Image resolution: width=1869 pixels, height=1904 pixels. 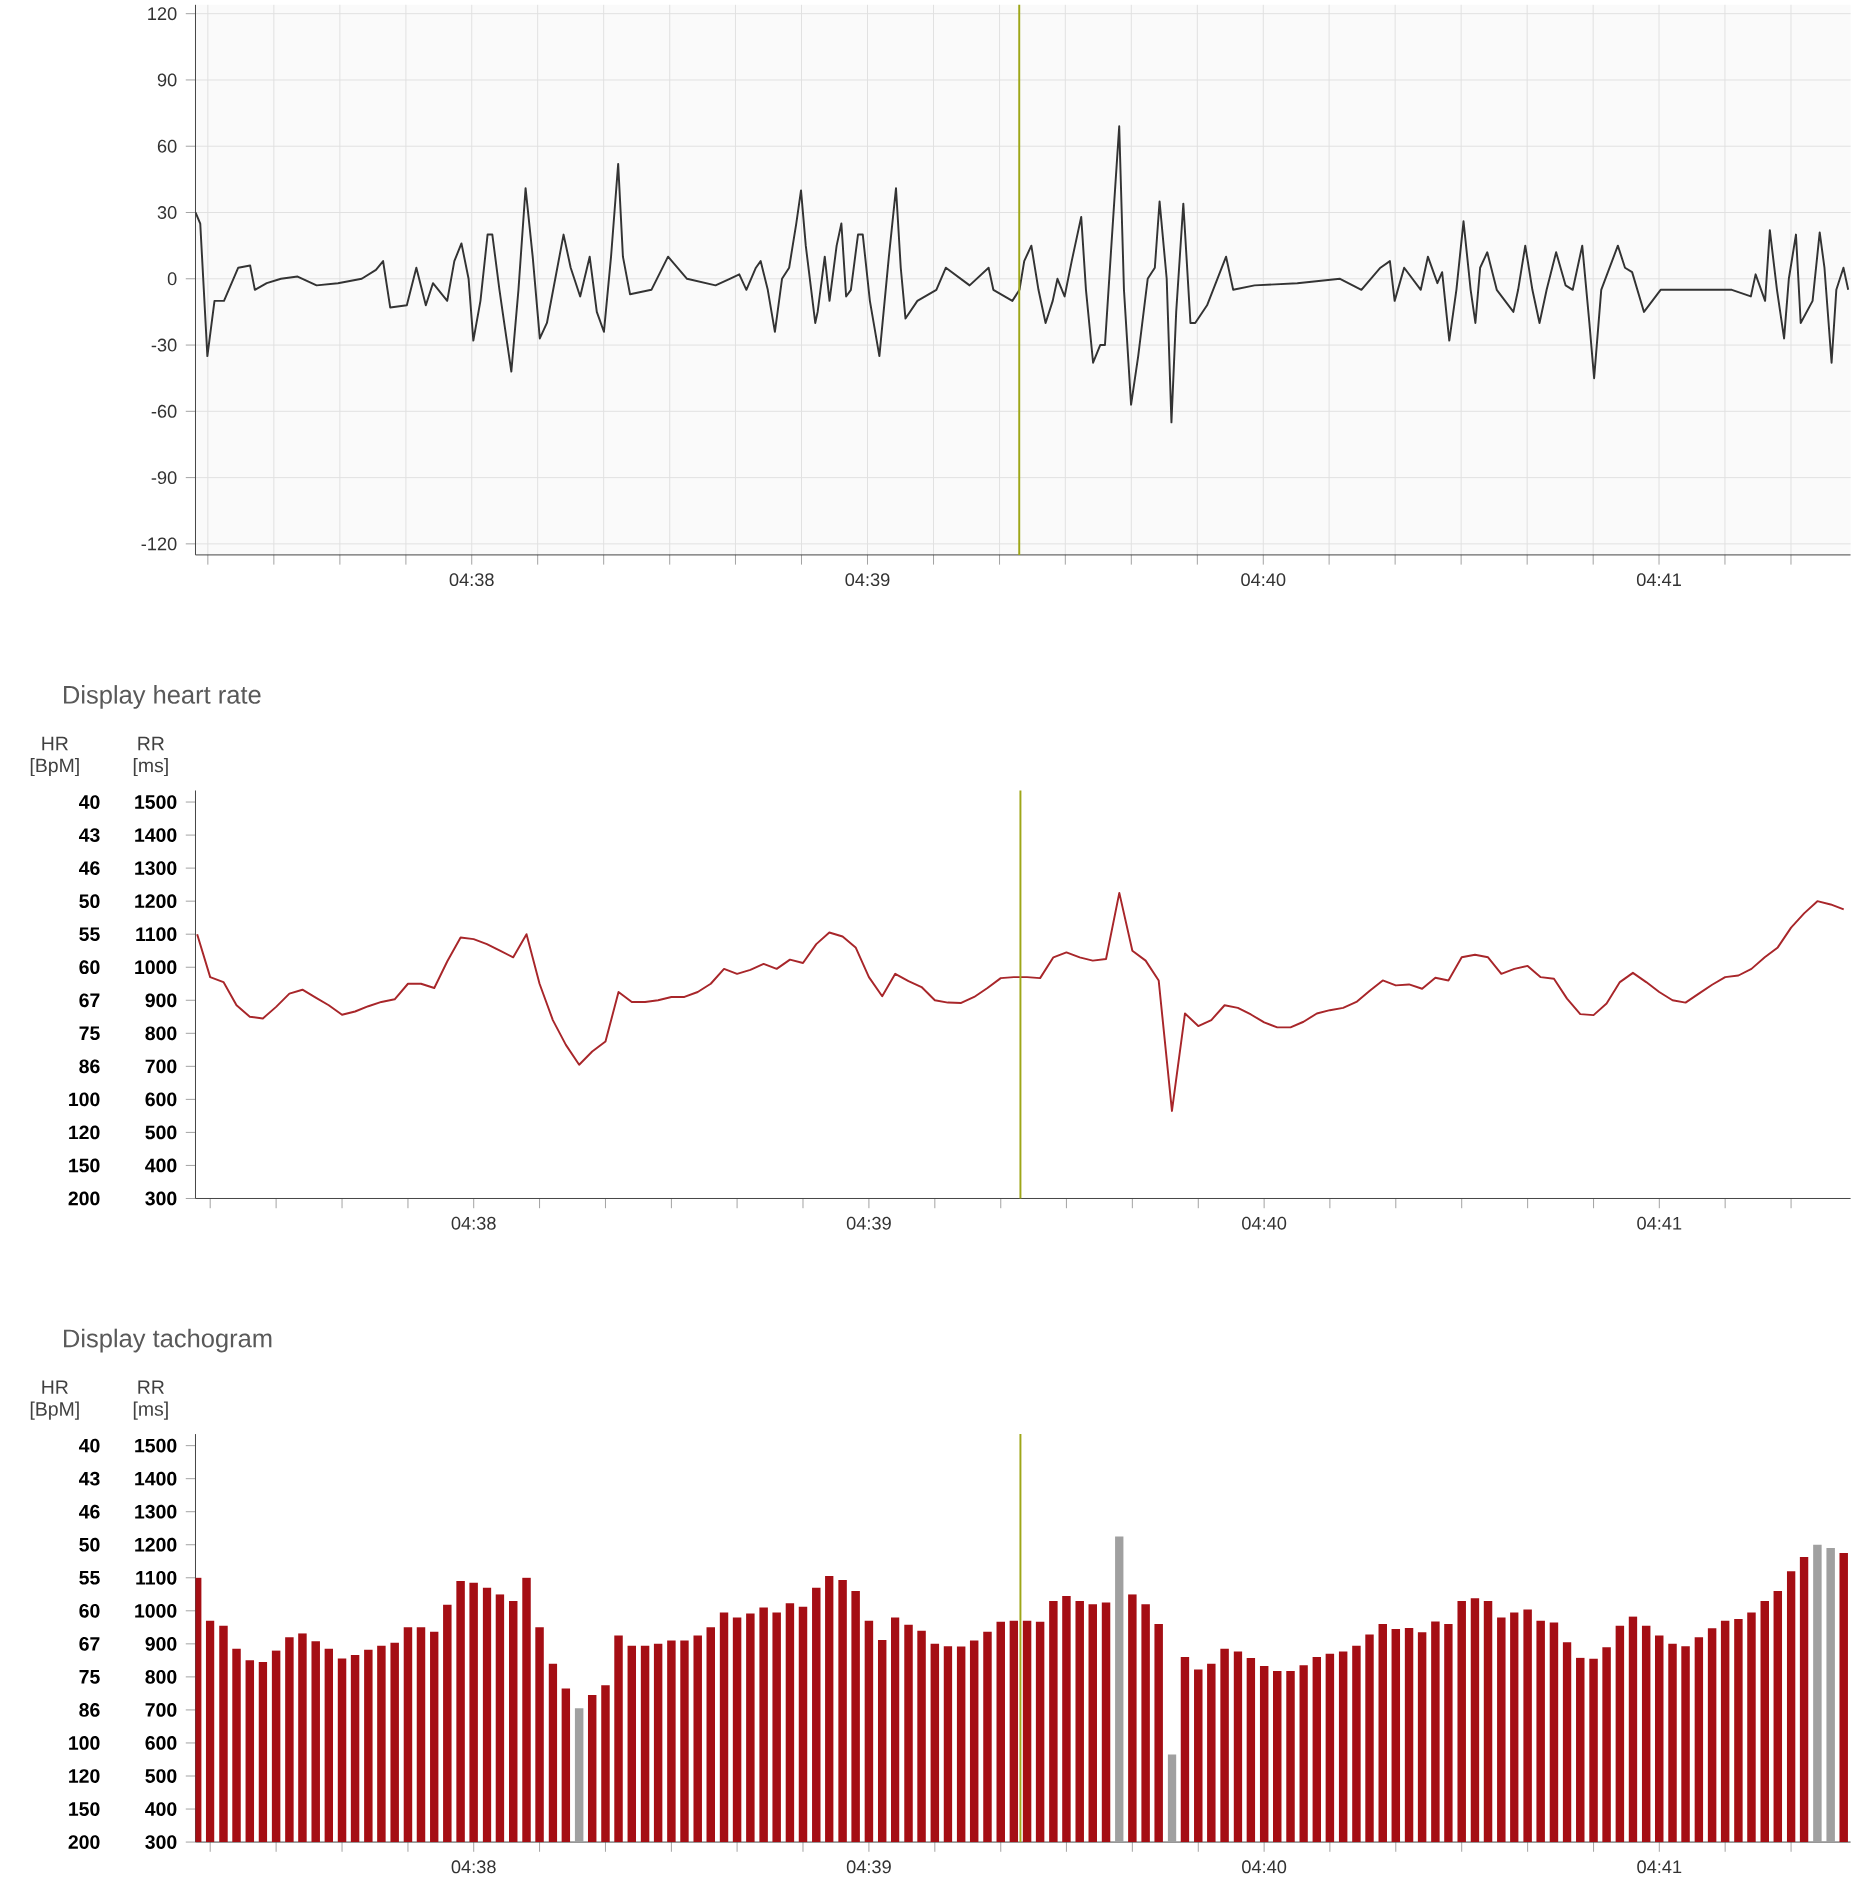 I want to click on chart-title: Display heart rate, so click(x=162, y=697).